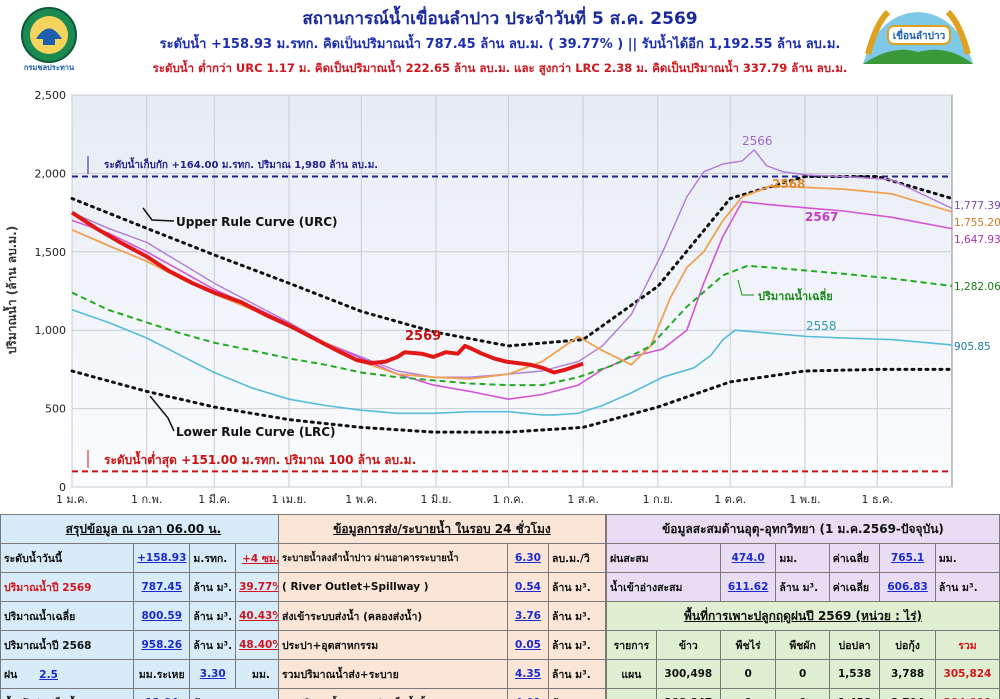 The image size is (1000, 699). What do you see at coordinates (423, 336) in the screenshot?
I see `label-2569: 2569` at bounding box center [423, 336].